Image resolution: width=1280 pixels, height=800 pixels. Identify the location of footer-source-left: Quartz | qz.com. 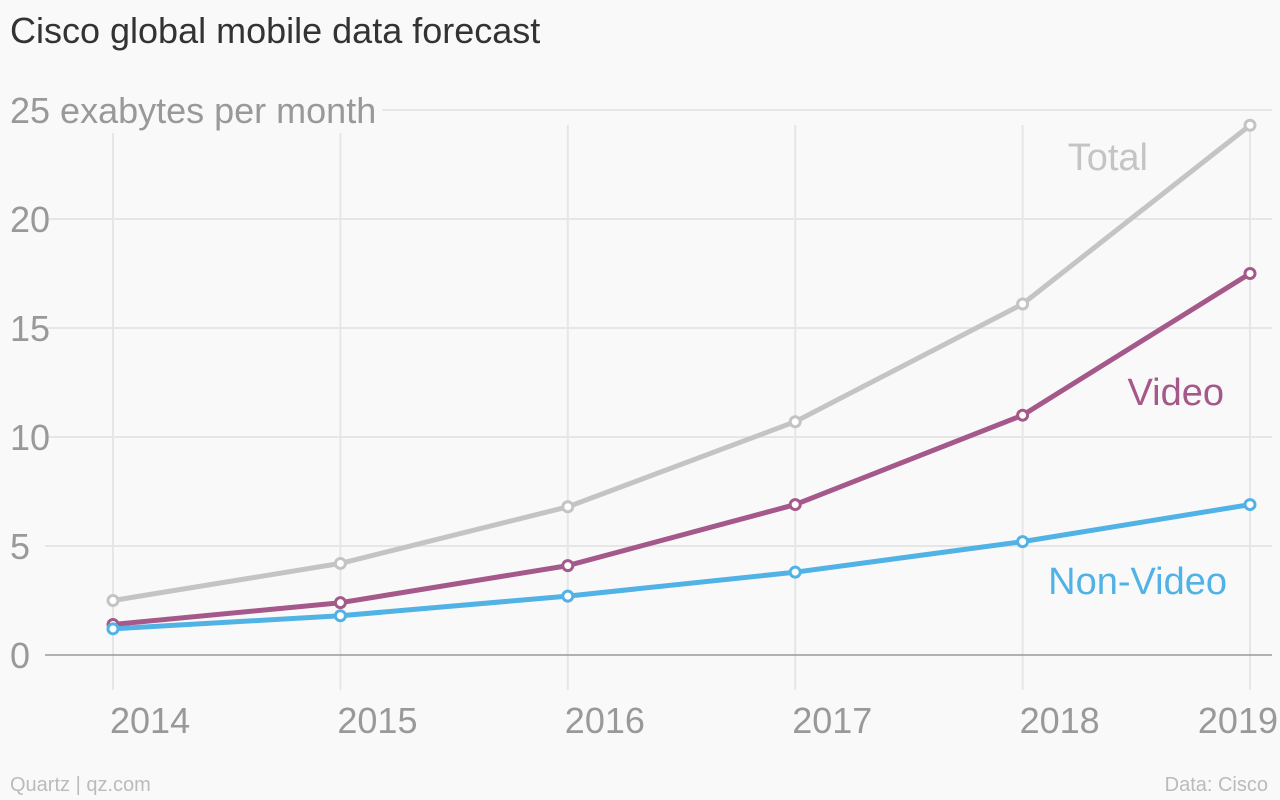
(80, 785).